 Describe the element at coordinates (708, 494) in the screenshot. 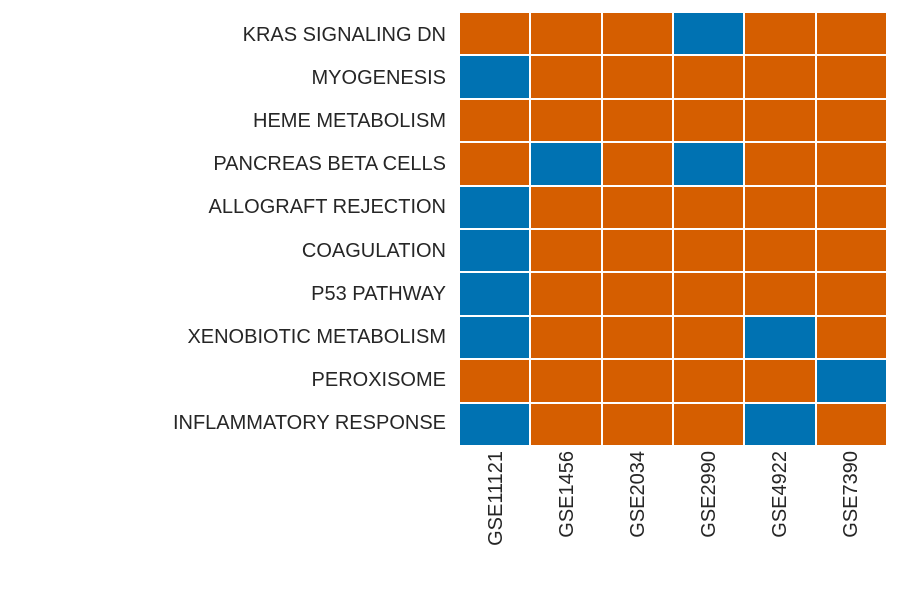

I see `col-label: GSE2990` at that location.